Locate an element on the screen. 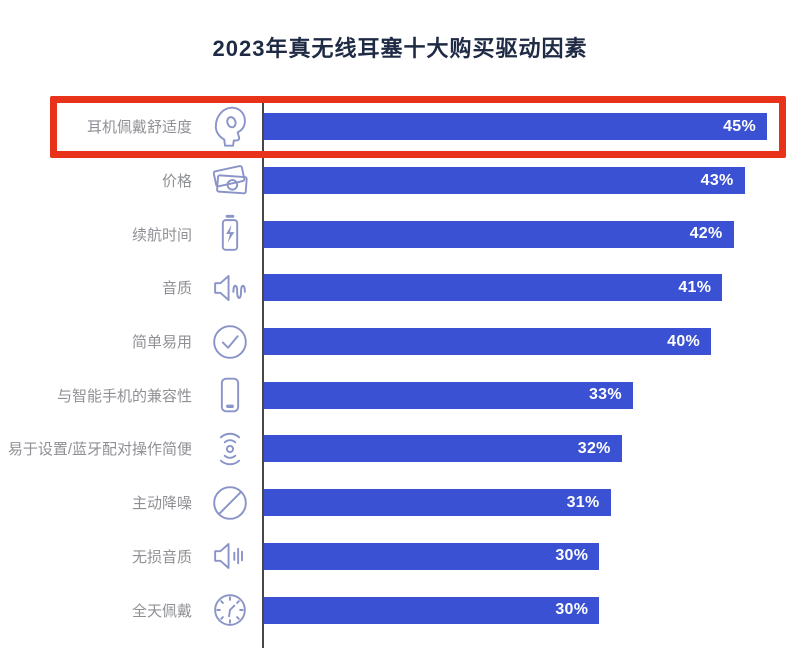 The height and width of the screenshot is (669, 800). bar-track: 40% is located at coordinates (531, 342).